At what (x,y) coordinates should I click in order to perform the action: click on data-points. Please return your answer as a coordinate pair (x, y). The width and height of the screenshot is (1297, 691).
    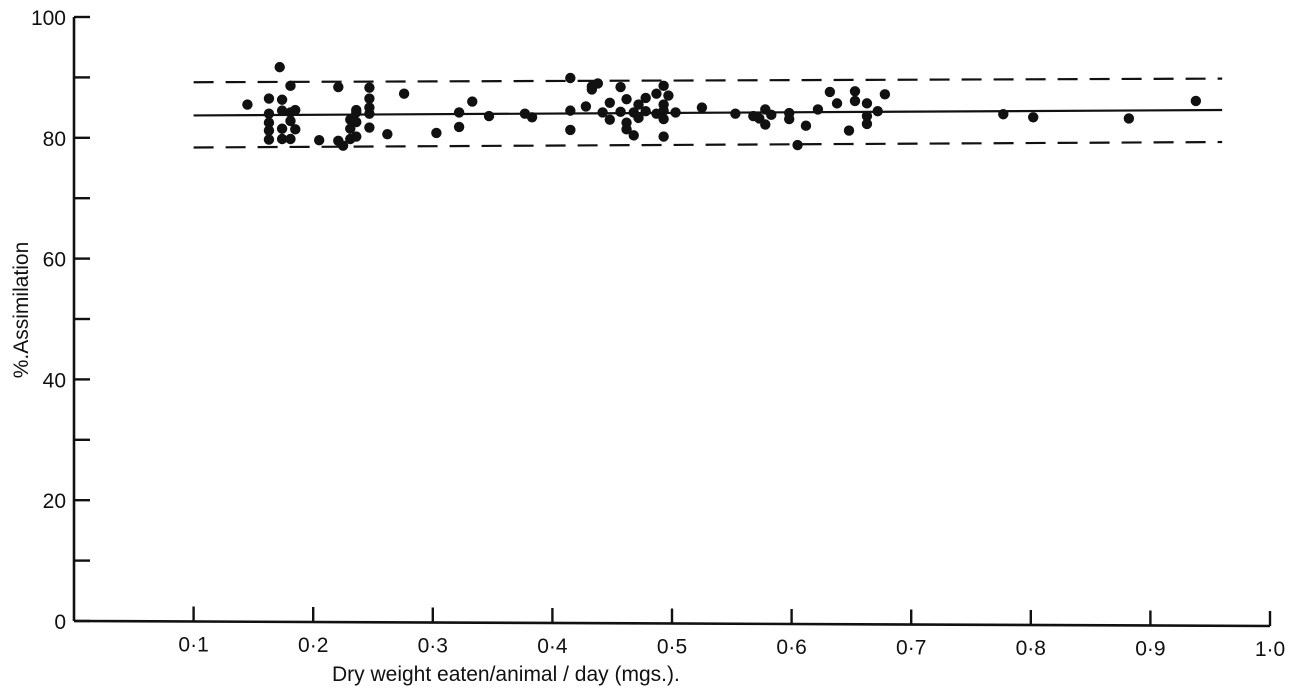
    Looking at the image, I should click on (722, 106).